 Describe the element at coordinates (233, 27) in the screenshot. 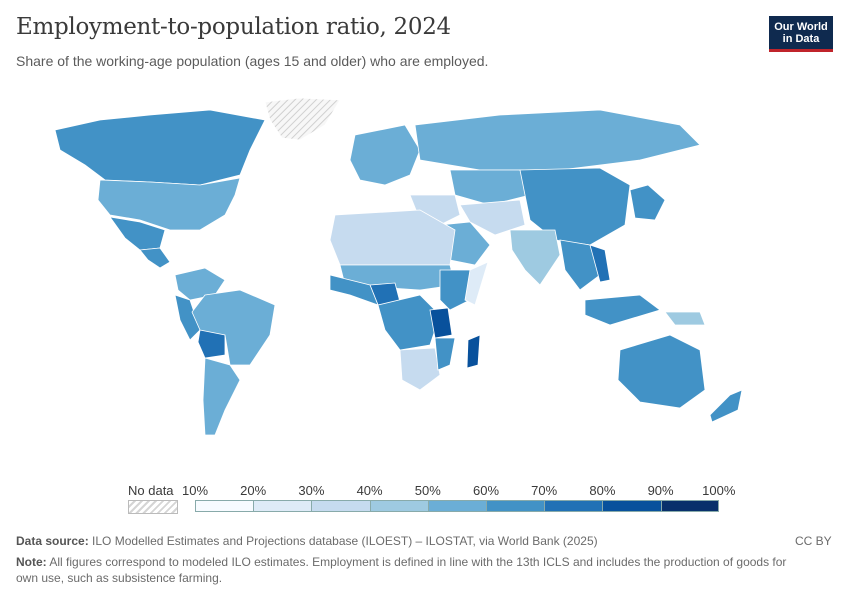

I see `chart-title: Employment-to-population ratio, 2024` at that location.